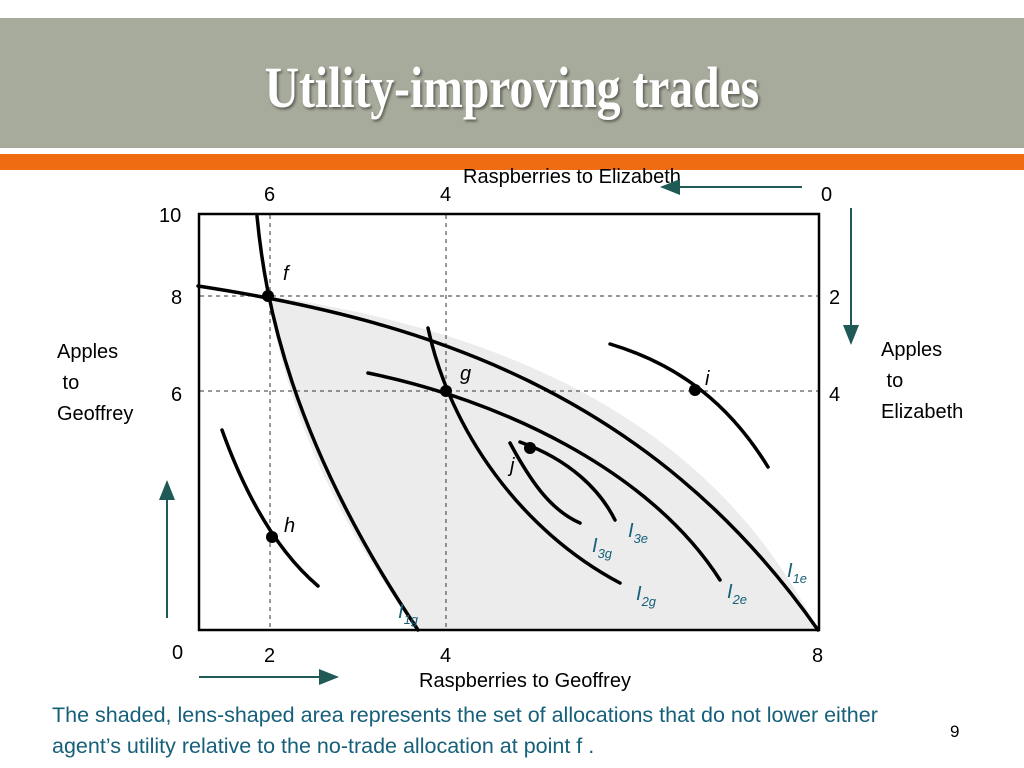  I want to click on point-i-label: i, so click(707, 379).